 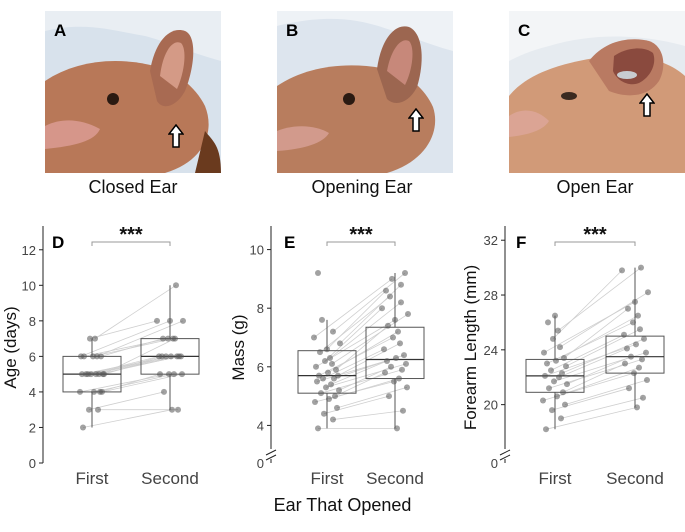 What do you see at coordinates (395, 478) in the screenshot?
I see `x-tick-label: Second` at bounding box center [395, 478].